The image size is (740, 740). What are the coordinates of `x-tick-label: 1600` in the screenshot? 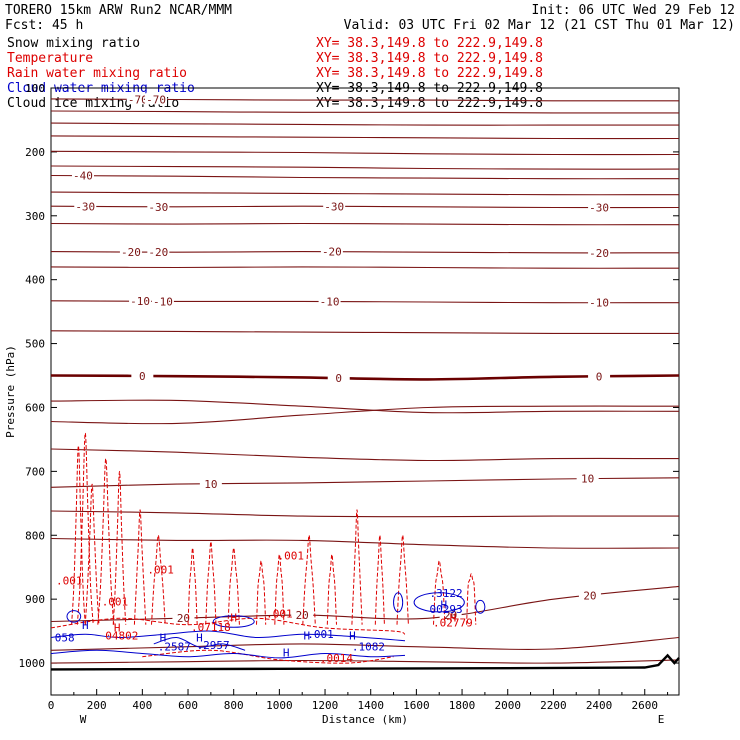 It's located at (416, 705).